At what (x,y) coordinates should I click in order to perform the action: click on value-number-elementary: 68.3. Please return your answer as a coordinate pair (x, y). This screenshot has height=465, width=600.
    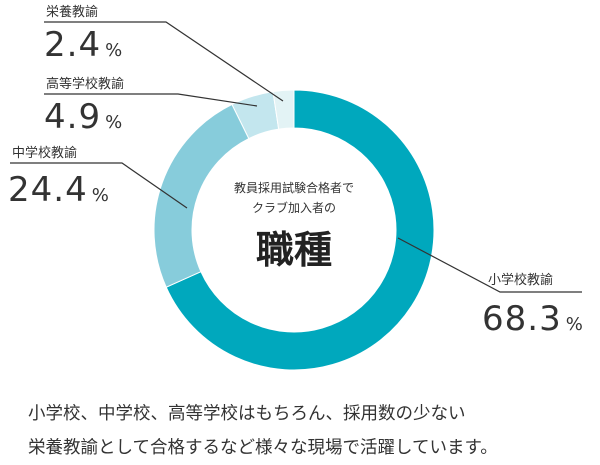
    Looking at the image, I should click on (522, 319).